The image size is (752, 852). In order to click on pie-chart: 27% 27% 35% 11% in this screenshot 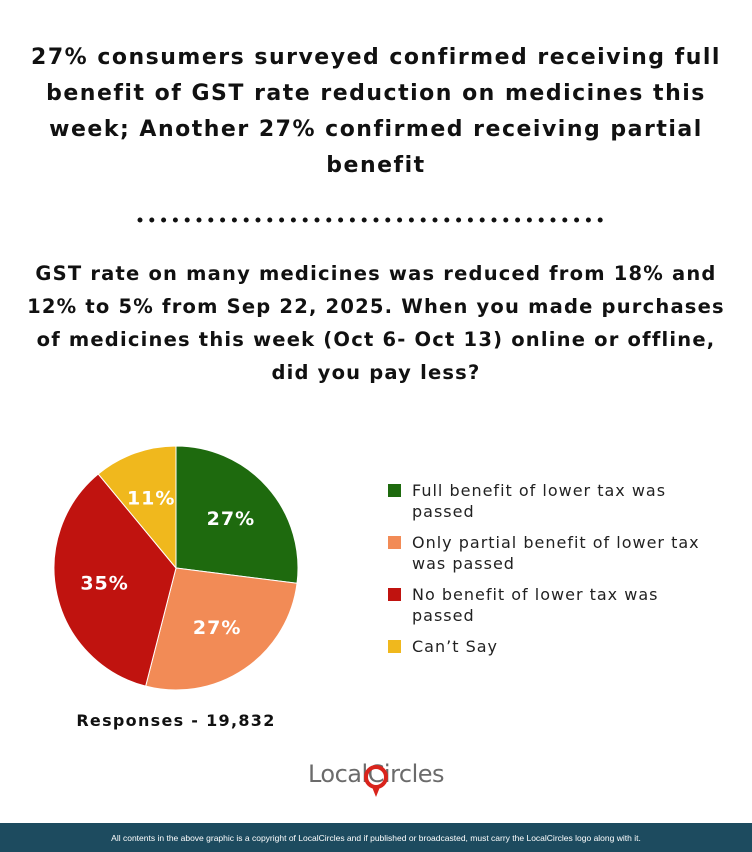, I will do `click(176, 568)`.